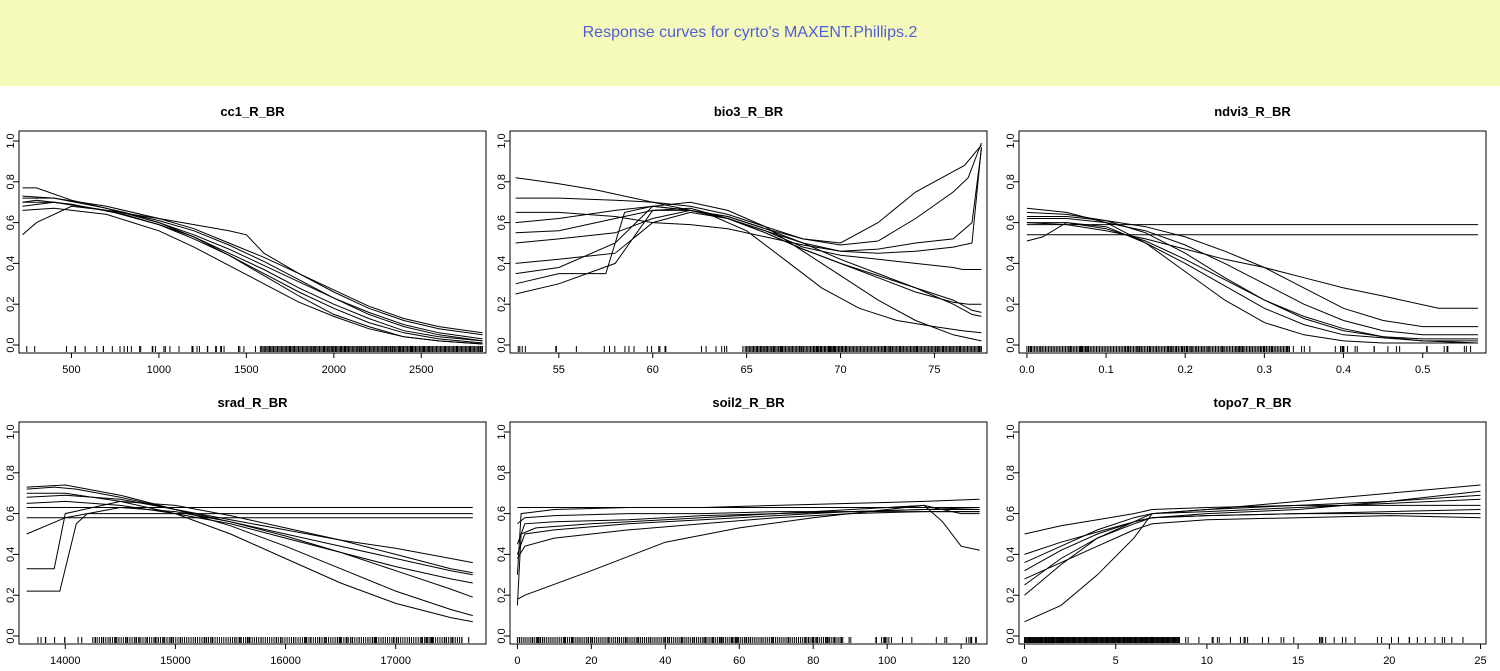 This screenshot has width=1500, height=671. What do you see at coordinates (739, 661) in the screenshot?
I see `x-tick-label: 60` at bounding box center [739, 661].